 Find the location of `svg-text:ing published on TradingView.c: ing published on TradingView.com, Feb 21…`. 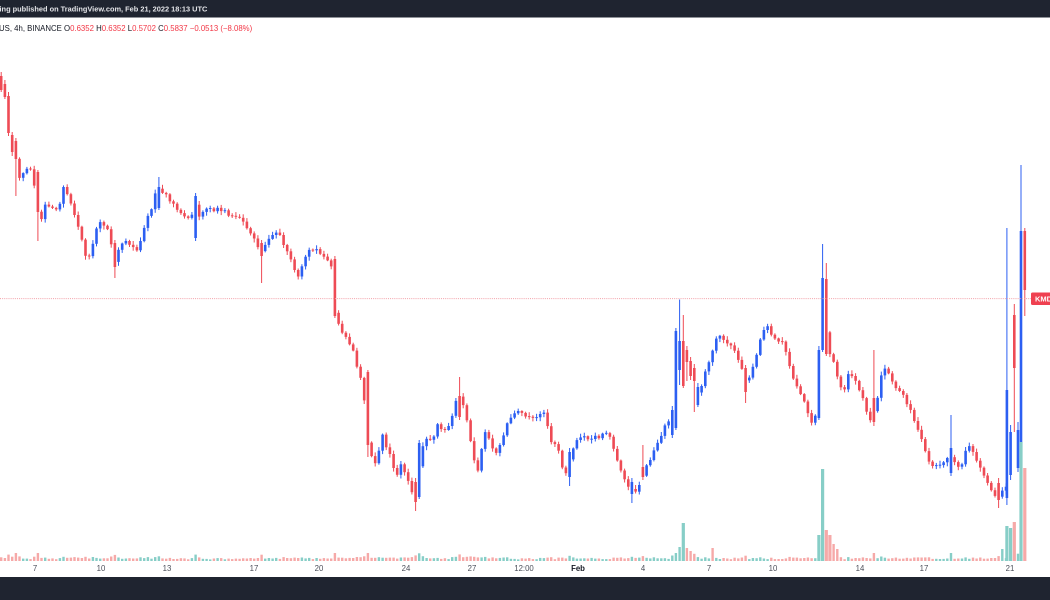

svg-text:ing published on TradingView.c: ing published on TradingView.com, Feb 21… is located at coordinates (104, 9).